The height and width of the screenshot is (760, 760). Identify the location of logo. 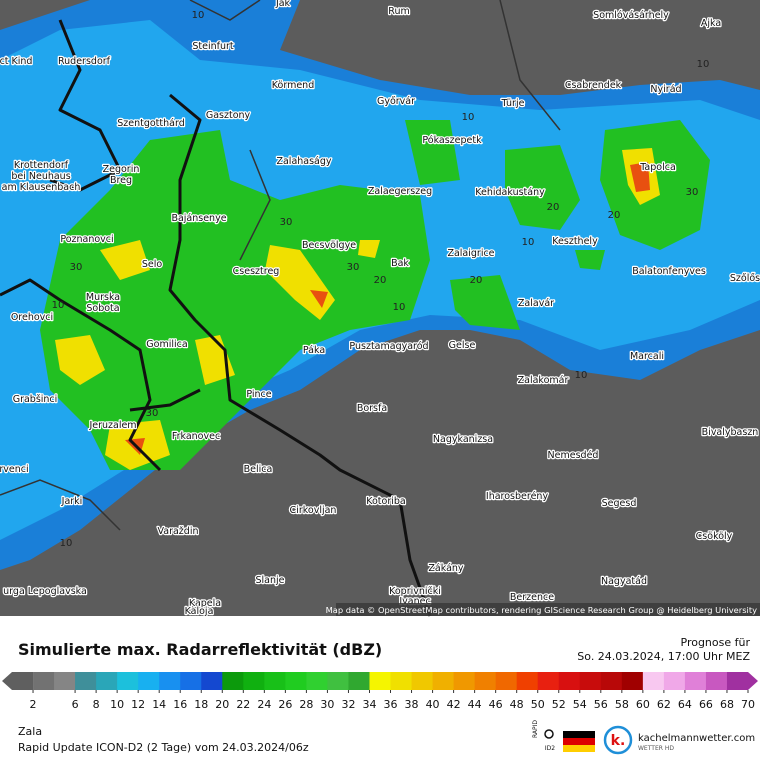
(618, 740).